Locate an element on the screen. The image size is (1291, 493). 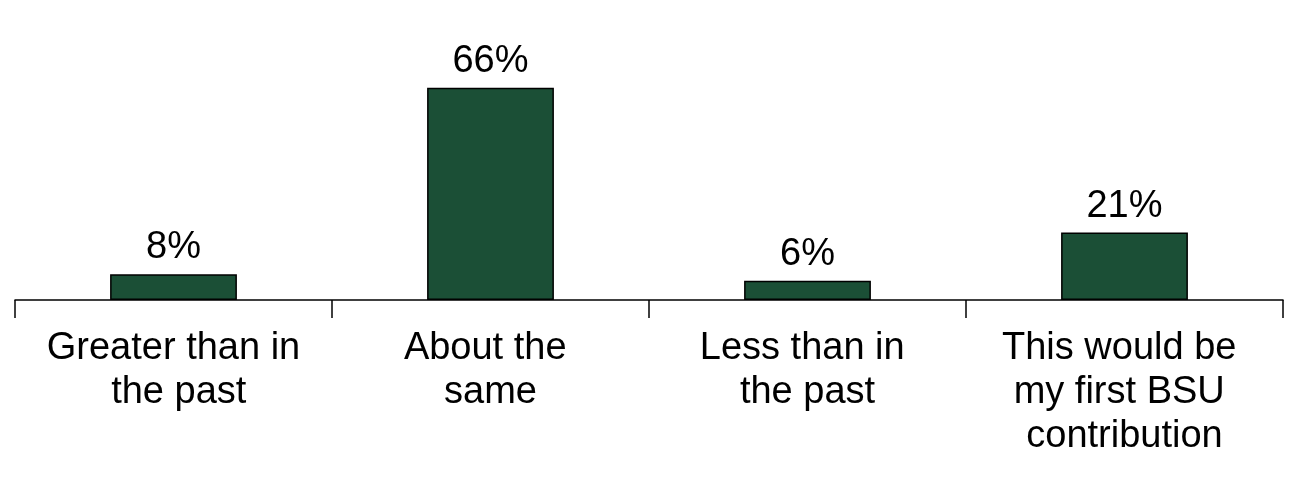
data-label: 21% is located at coordinates (1124, 203).